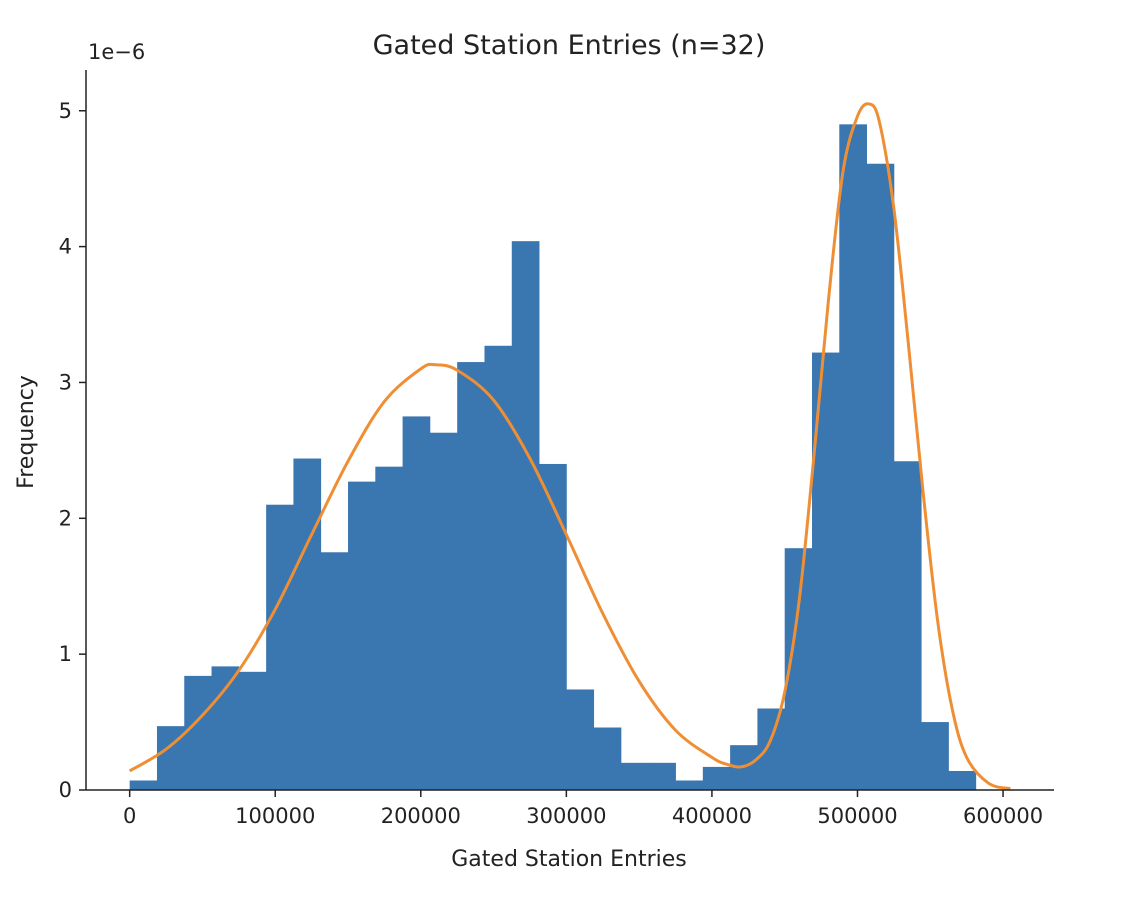 This screenshot has width=1138, height=900. Describe the element at coordinates (65, 247) in the screenshot. I see `y-tick-label: 4` at that location.